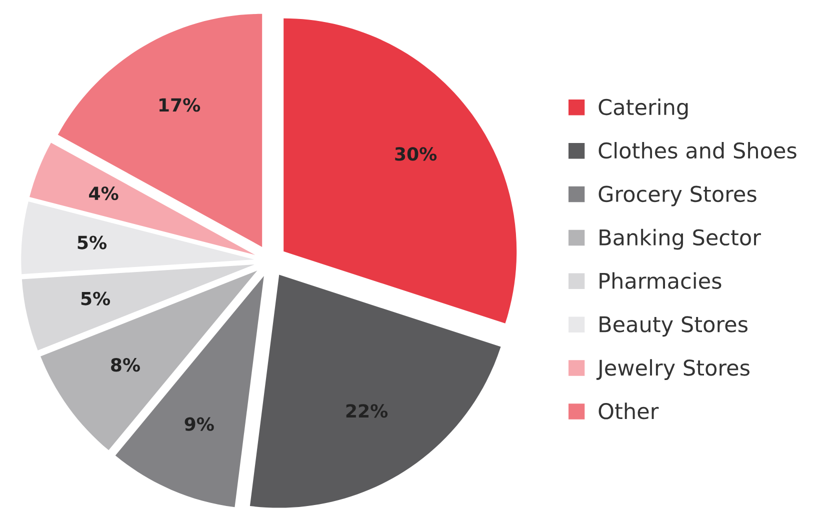  I want to click on legend-label: Catering, so click(643, 109).